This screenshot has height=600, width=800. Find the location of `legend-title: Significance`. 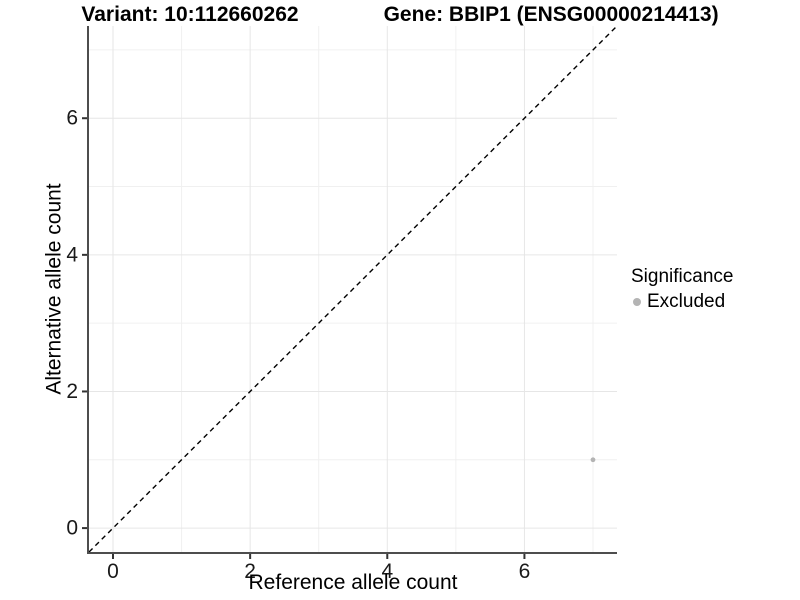

legend-title: Significance is located at coordinates (682, 276).